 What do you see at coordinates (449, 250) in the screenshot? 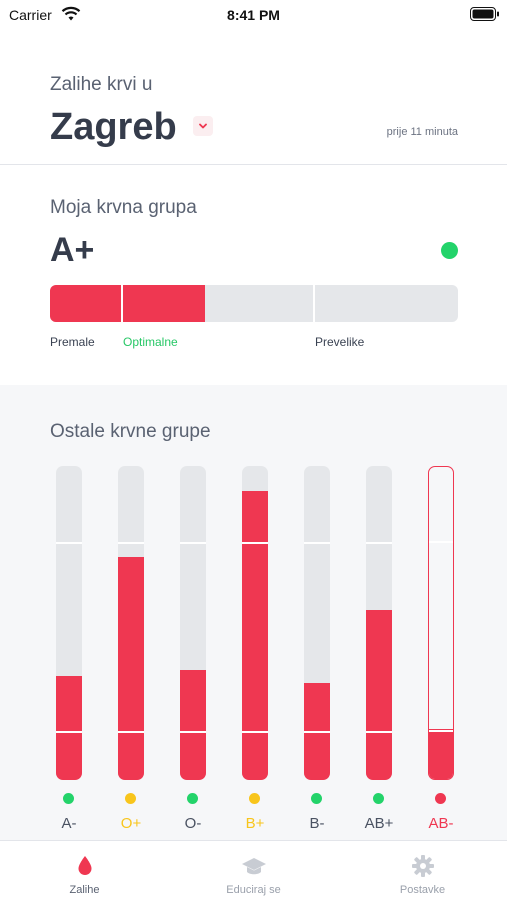
I see `my-group-status-dot` at bounding box center [449, 250].